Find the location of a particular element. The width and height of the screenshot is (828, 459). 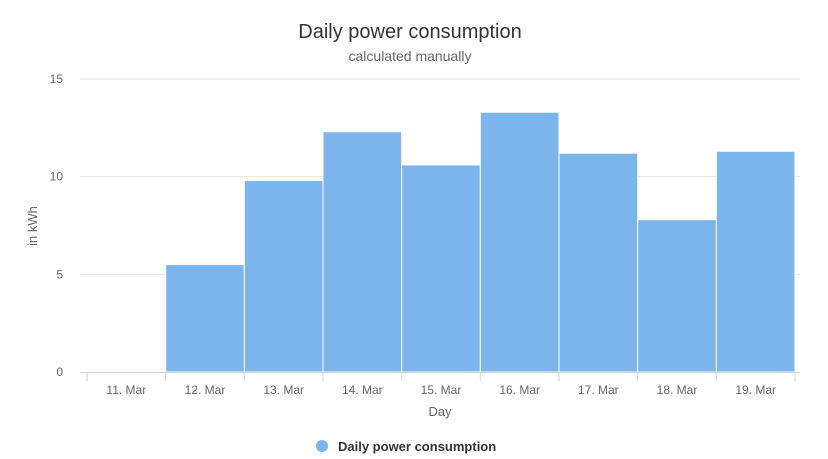

legend: Daily power consumption is located at coordinates (406, 446).